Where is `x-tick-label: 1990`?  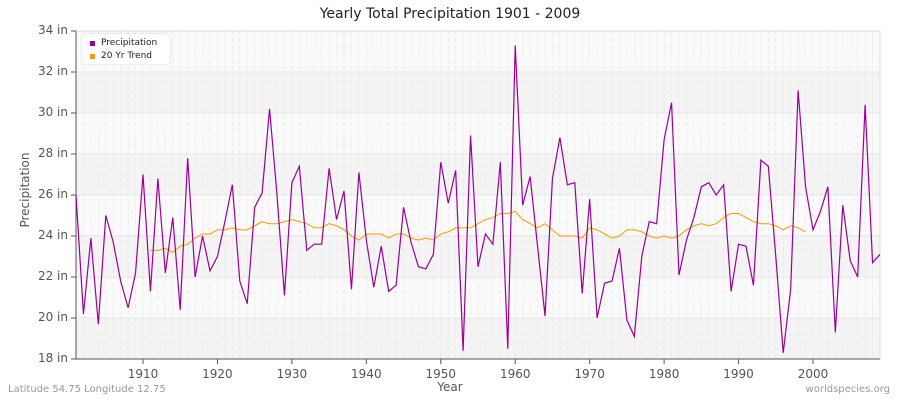
x-tick-label: 1990 is located at coordinates (738, 374).